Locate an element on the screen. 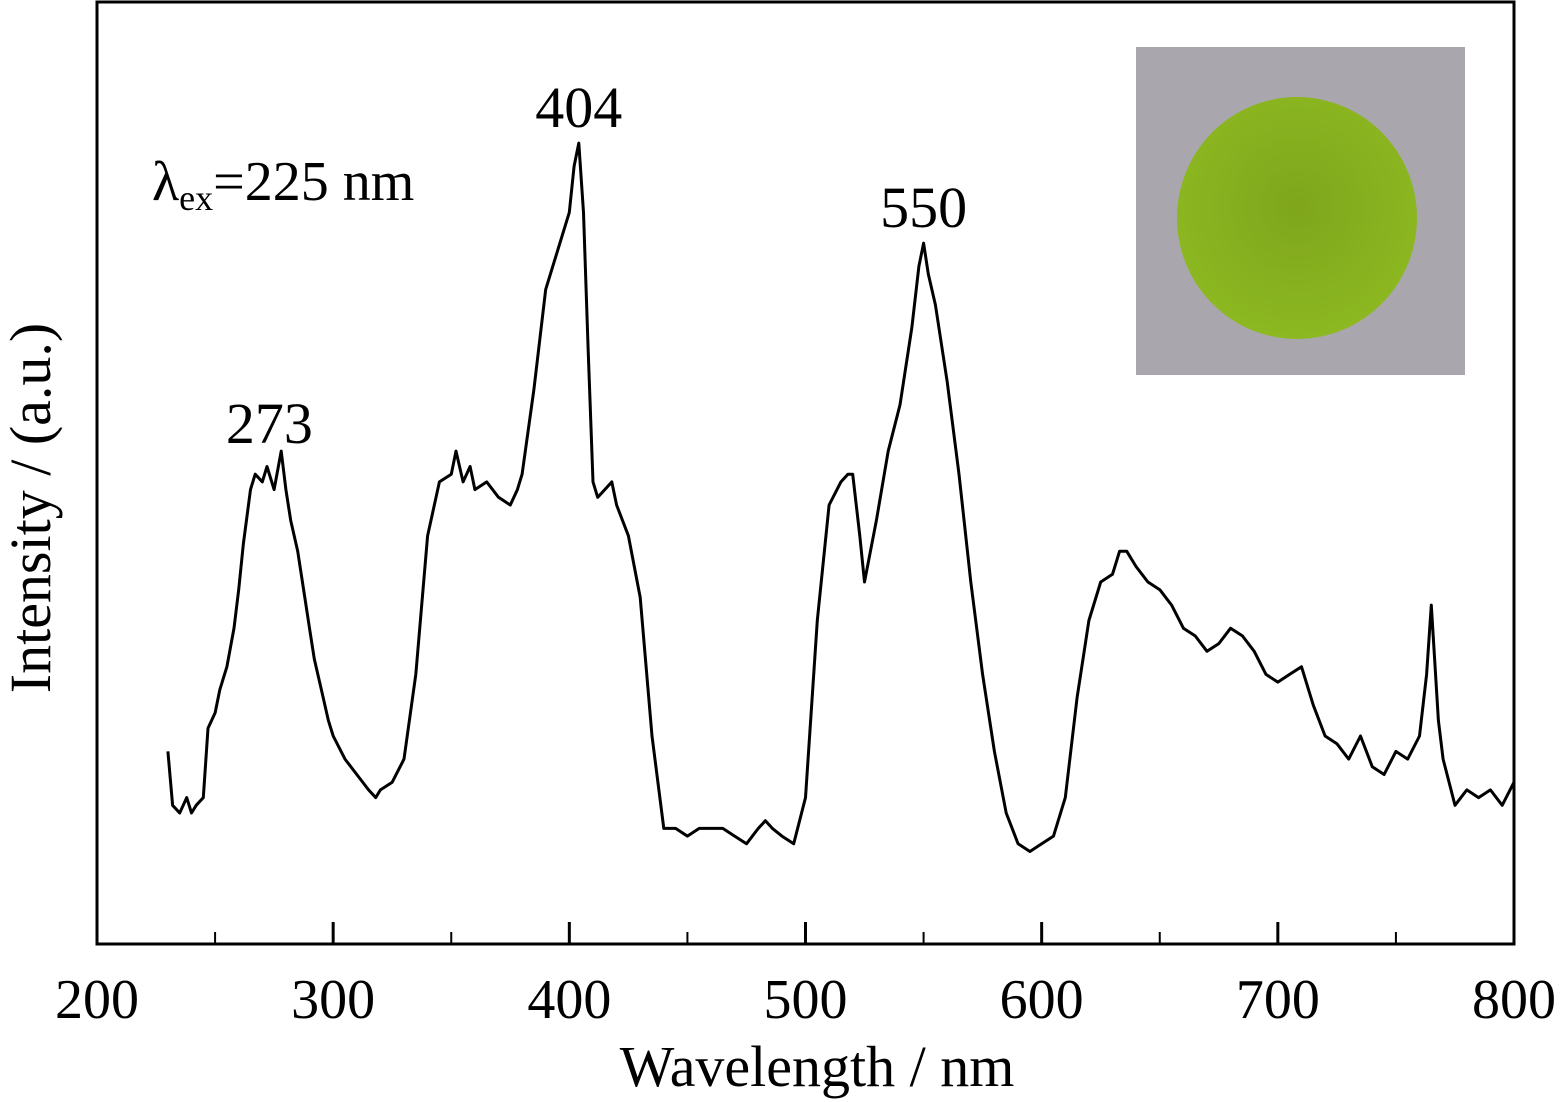  y-axis-label: Intensity / (a.u.) is located at coordinates (31, 508).